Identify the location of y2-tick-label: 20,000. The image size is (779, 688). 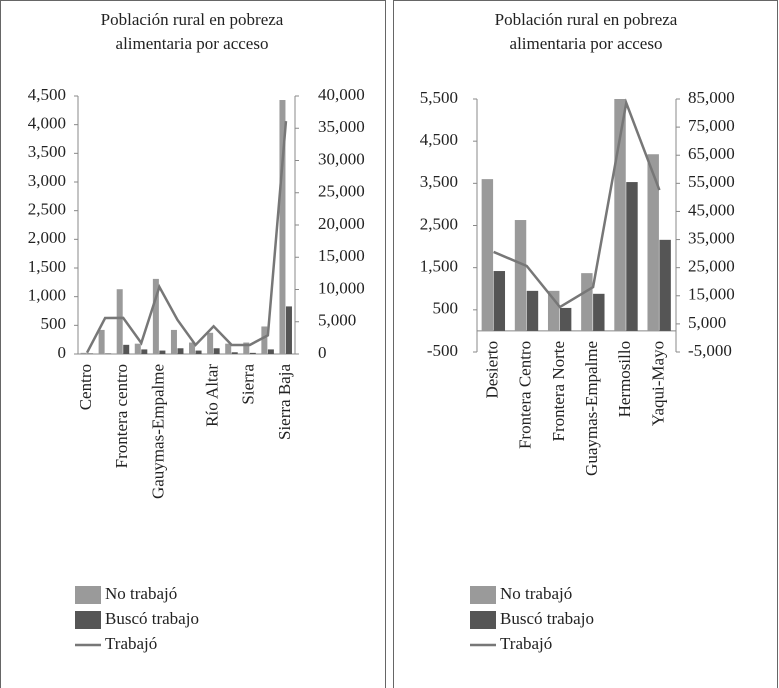
(341, 223).